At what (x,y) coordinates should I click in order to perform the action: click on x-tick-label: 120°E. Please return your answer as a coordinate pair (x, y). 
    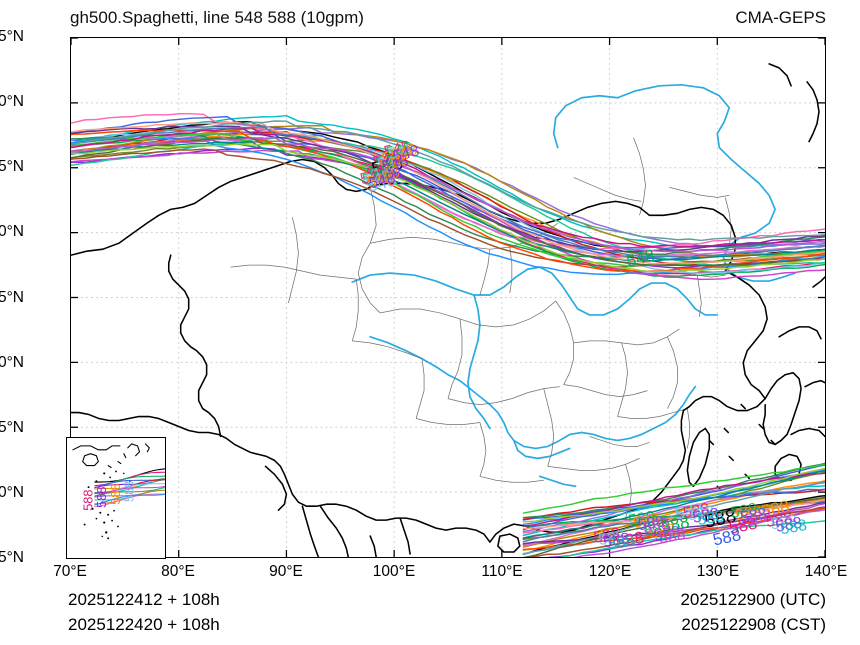
    Looking at the image, I should click on (610, 571).